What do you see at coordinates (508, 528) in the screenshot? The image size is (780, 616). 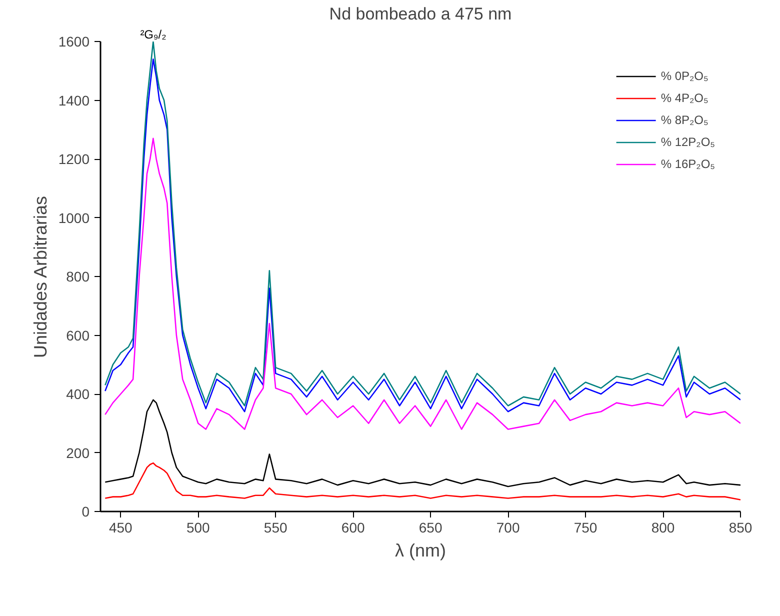 I see `x-tick-label: 700` at bounding box center [508, 528].